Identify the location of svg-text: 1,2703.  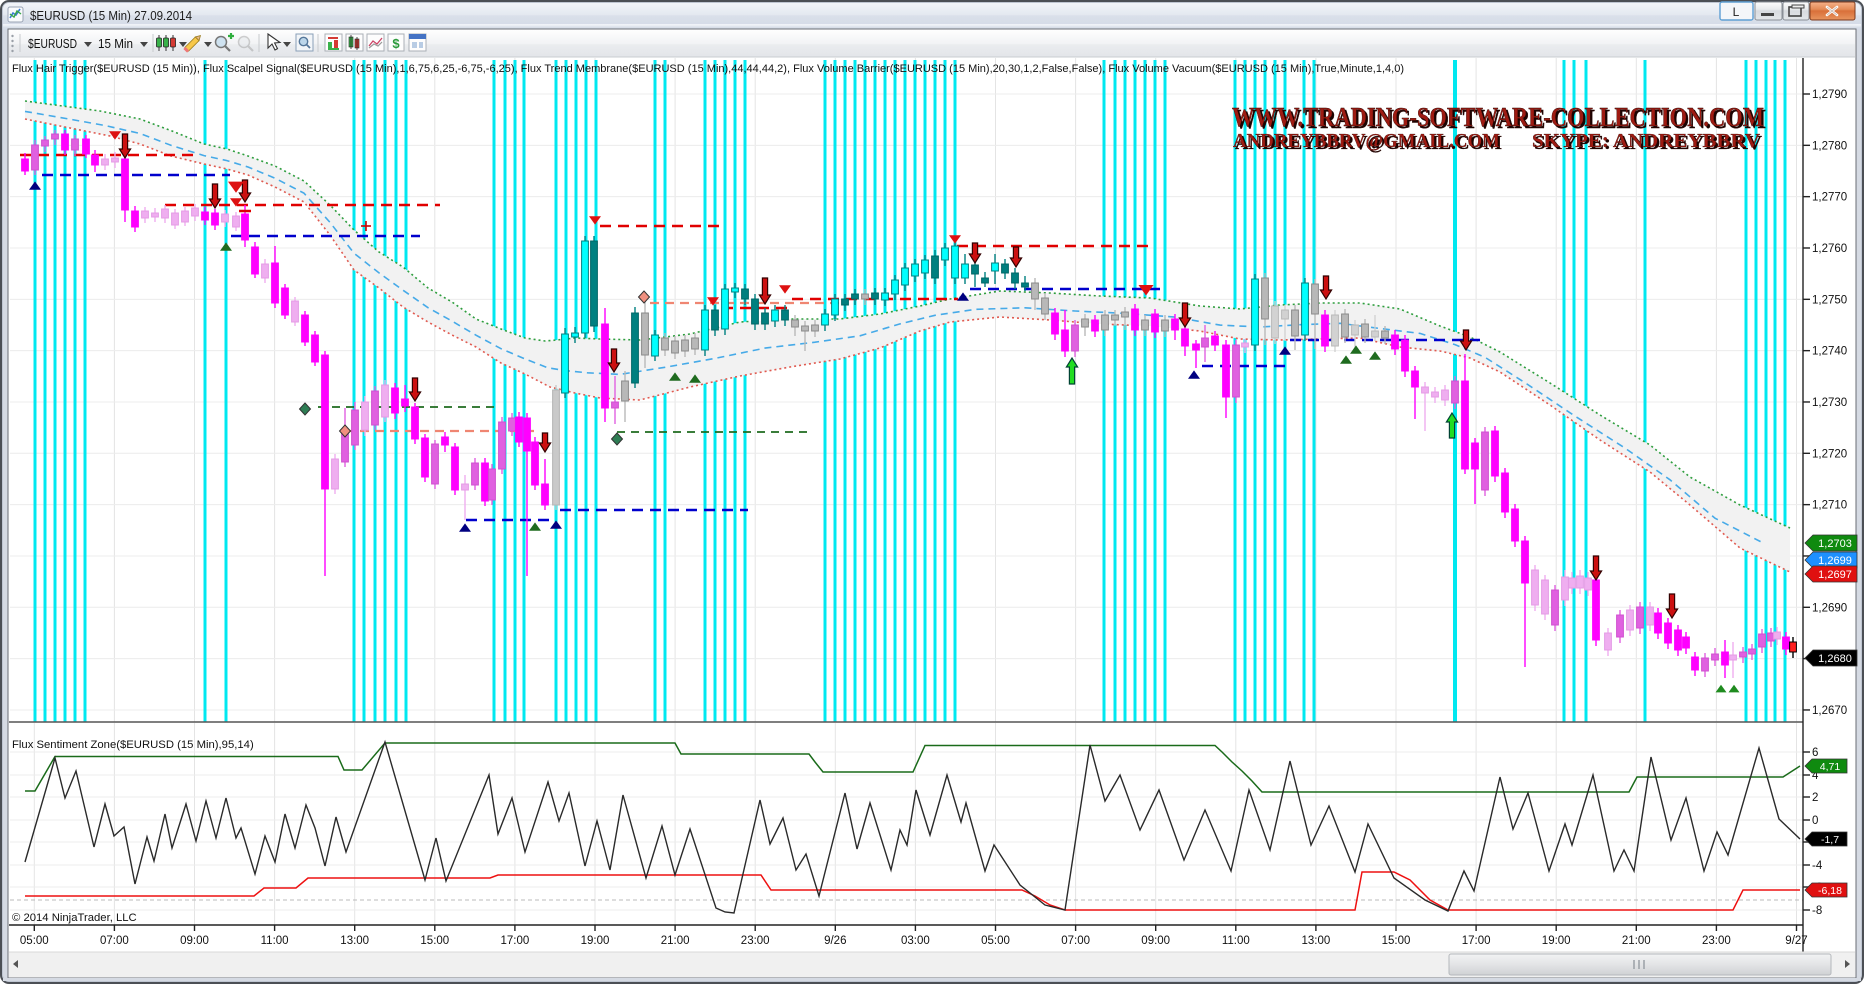
(1835, 544).